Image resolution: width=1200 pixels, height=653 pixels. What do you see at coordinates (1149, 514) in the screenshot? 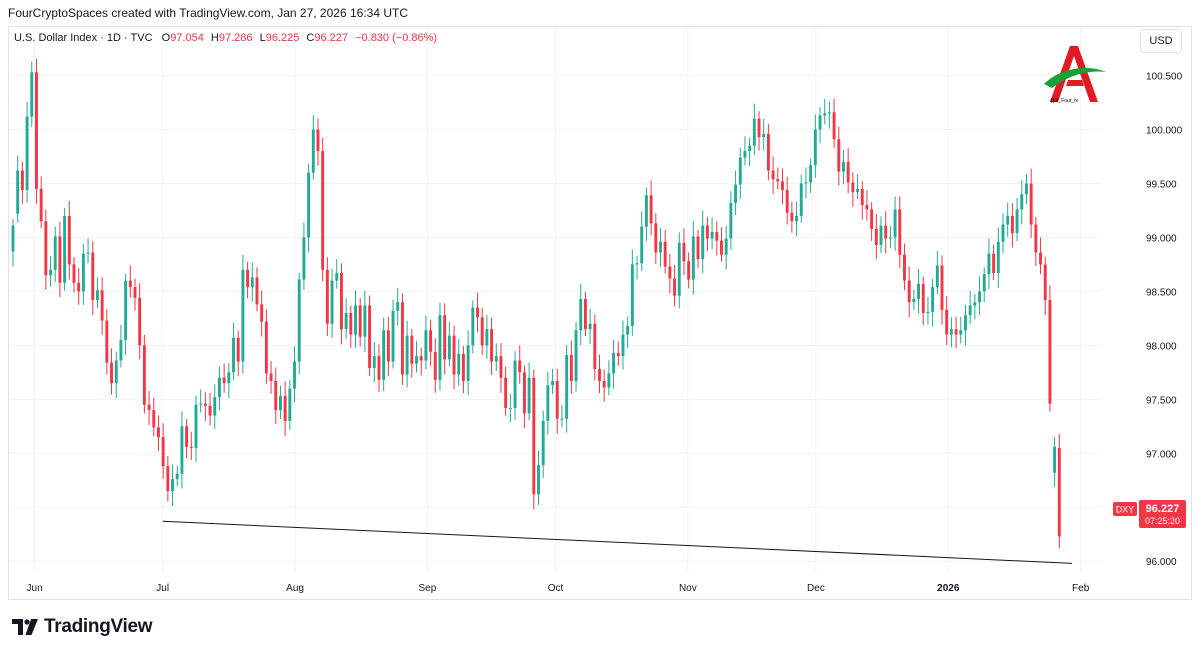
I see `last-price-tag: DXY 96.227 07:25:20` at bounding box center [1149, 514].